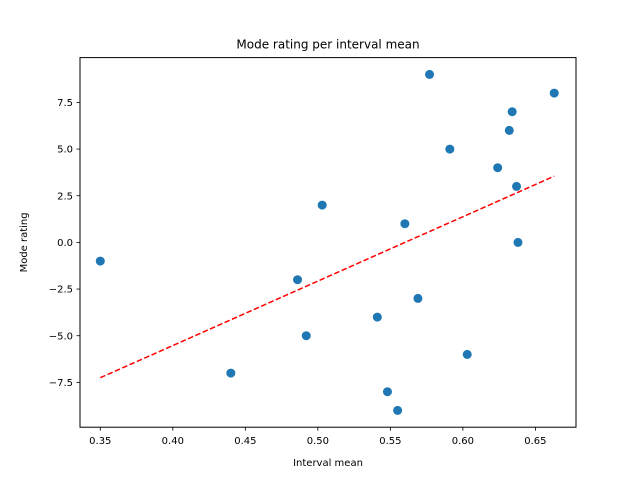 This screenshot has width=640, height=480. I want to click on x-tick-label: 0.50, so click(318, 441).